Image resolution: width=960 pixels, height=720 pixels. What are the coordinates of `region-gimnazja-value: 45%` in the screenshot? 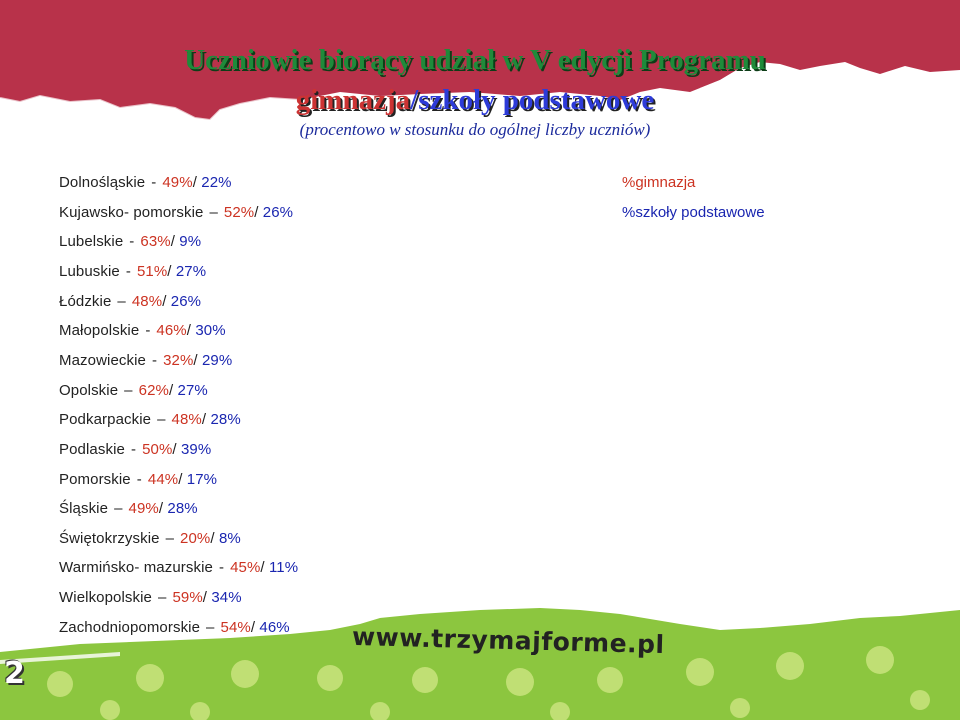 It's located at (245, 568).